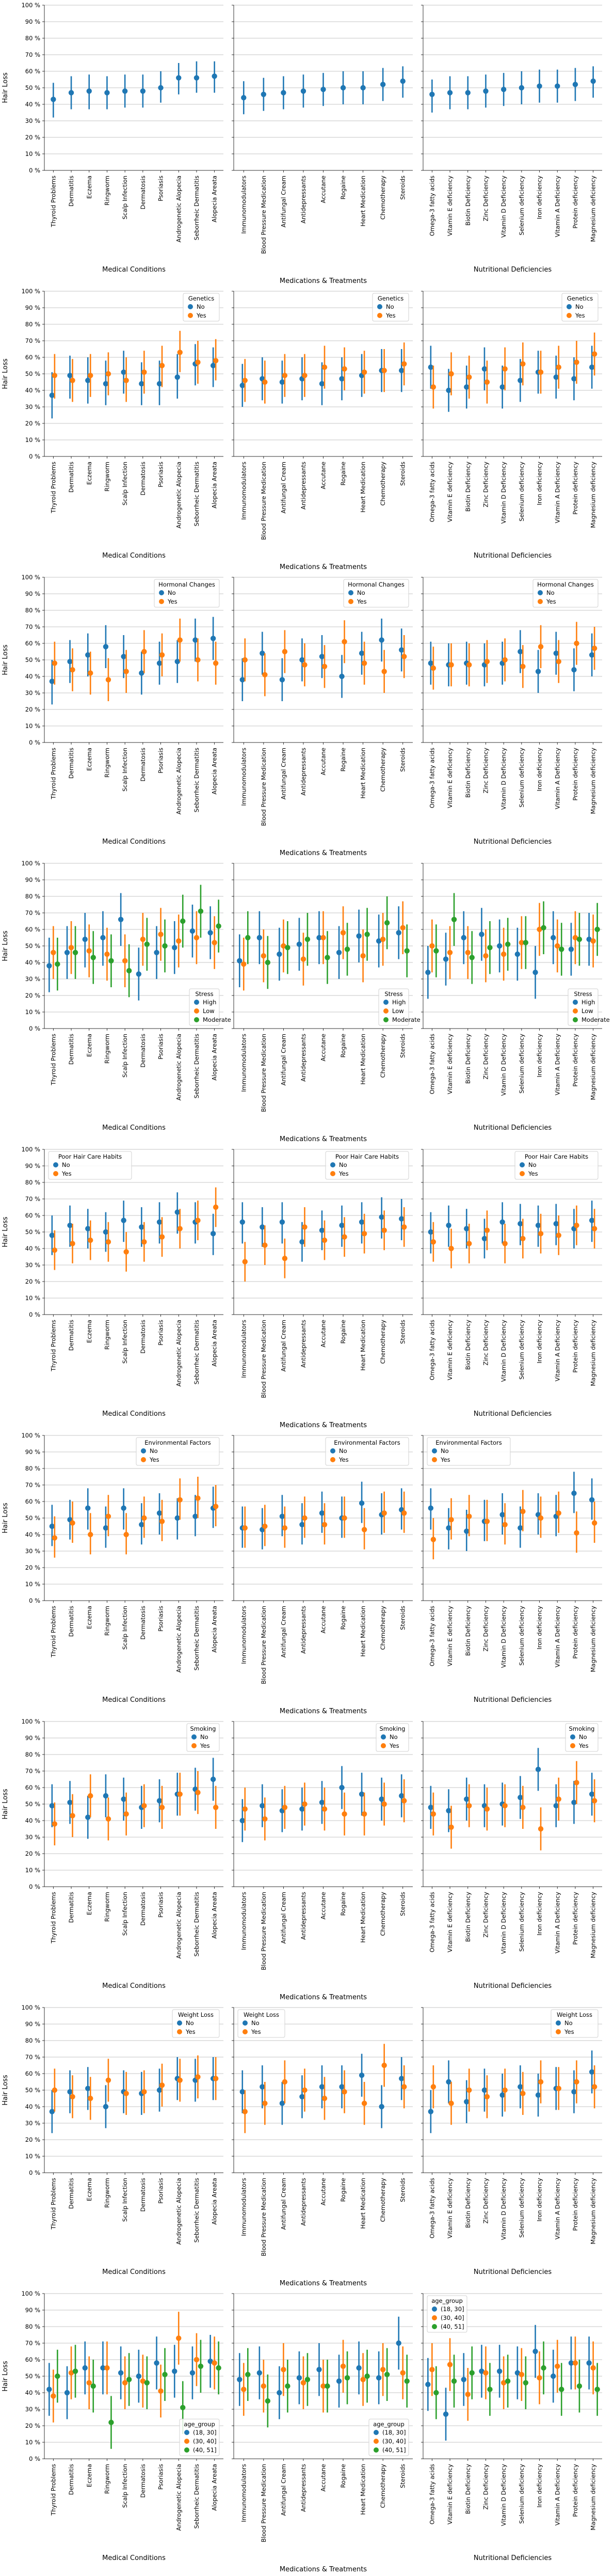  What do you see at coordinates (504, 1637) in the screenshot?
I see `x-tick-label: Vitamin D Deficiency` at bounding box center [504, 1637].